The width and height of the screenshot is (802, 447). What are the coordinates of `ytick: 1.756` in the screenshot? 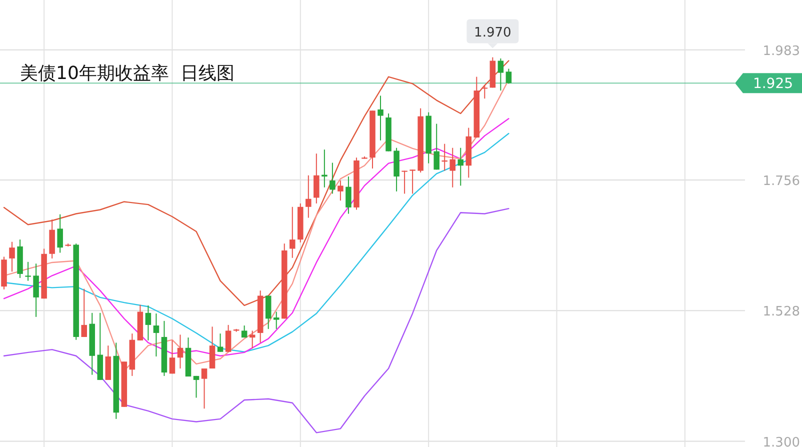 It's located at (781, 181).